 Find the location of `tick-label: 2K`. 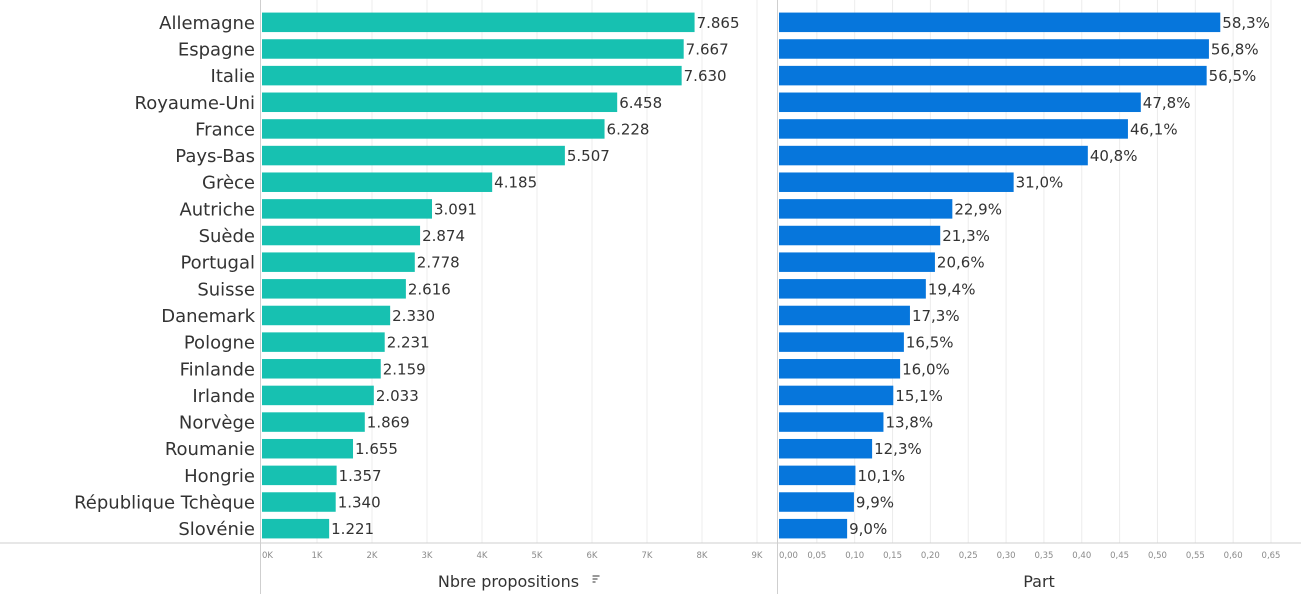

tick-label: 2K is located at coordinates (372, 556).